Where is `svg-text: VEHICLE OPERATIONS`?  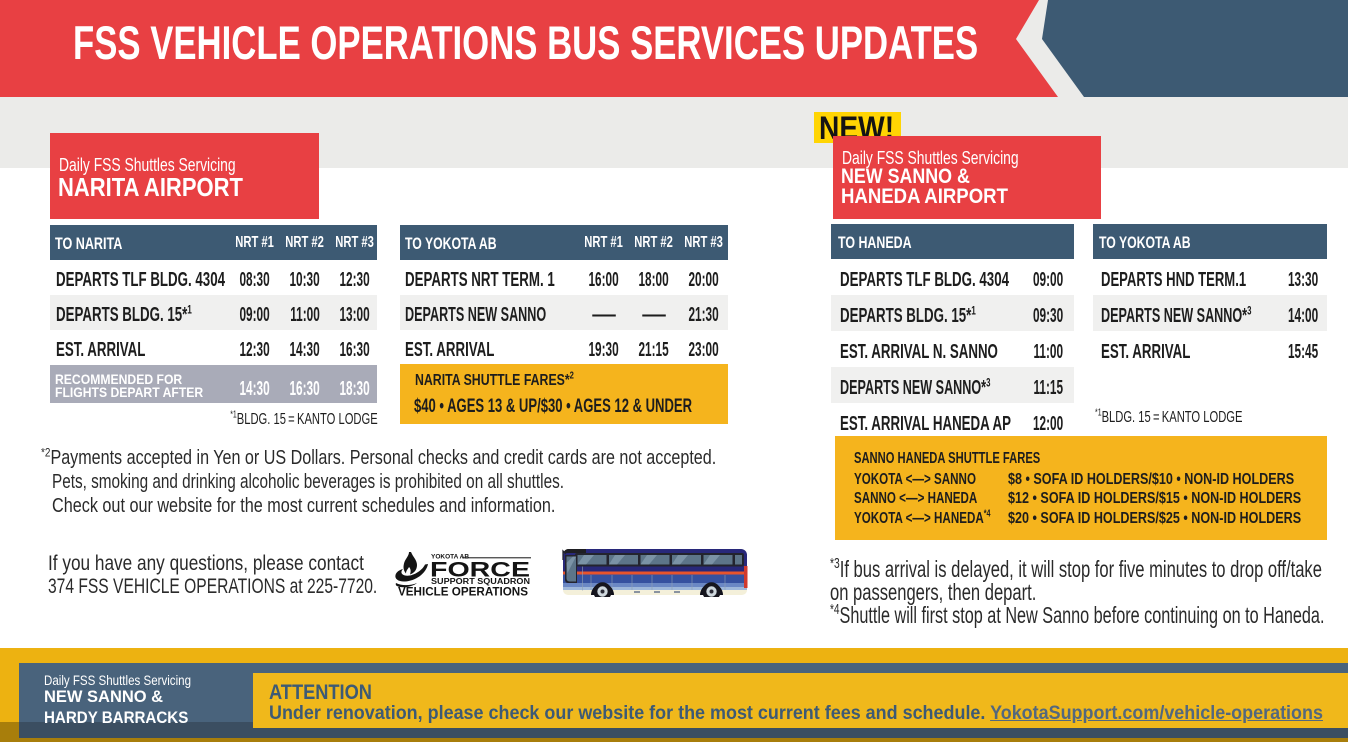
svg-text: VEHICLE OPERATIONS is located at coordinates (463, 593).